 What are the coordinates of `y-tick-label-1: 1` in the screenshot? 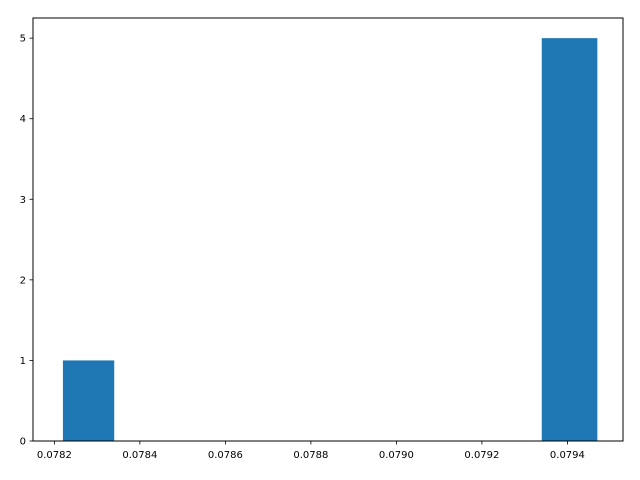 It's located at (23, 361).